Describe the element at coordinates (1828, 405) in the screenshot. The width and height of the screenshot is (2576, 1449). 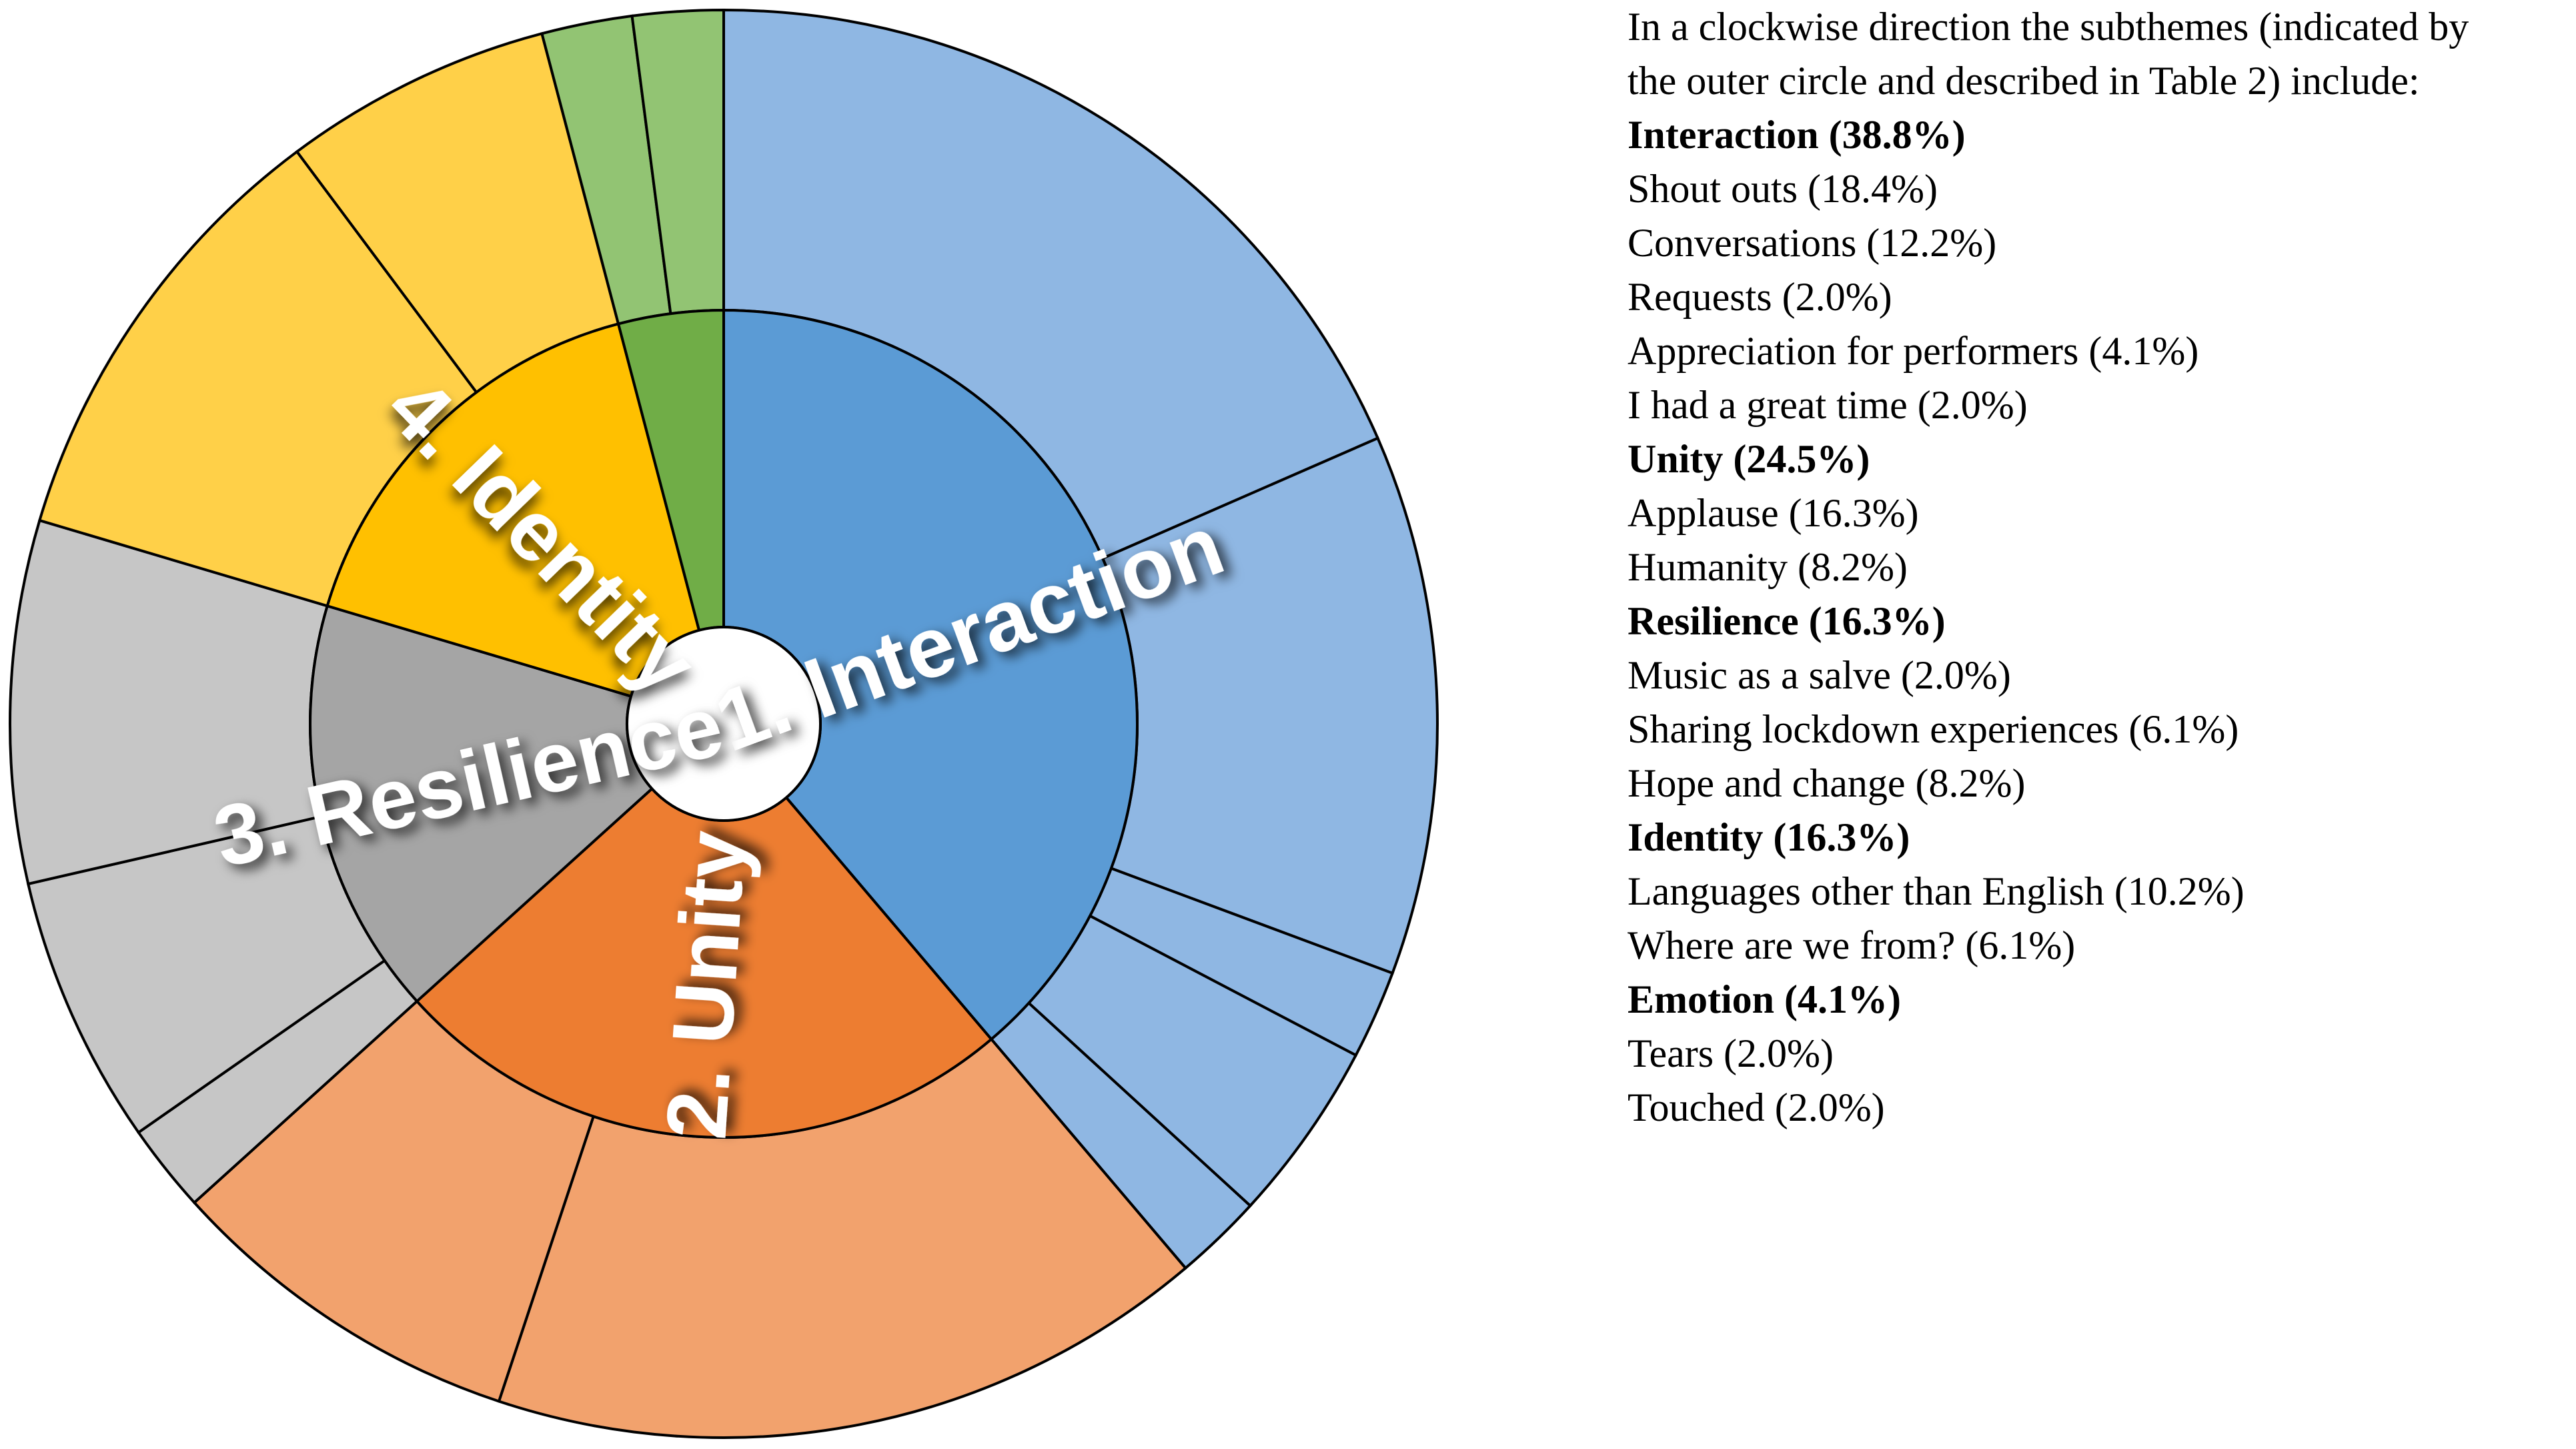
I see `legend-subtheme-i-had-a-great-time: I had a great time (2.0%)` at that location.